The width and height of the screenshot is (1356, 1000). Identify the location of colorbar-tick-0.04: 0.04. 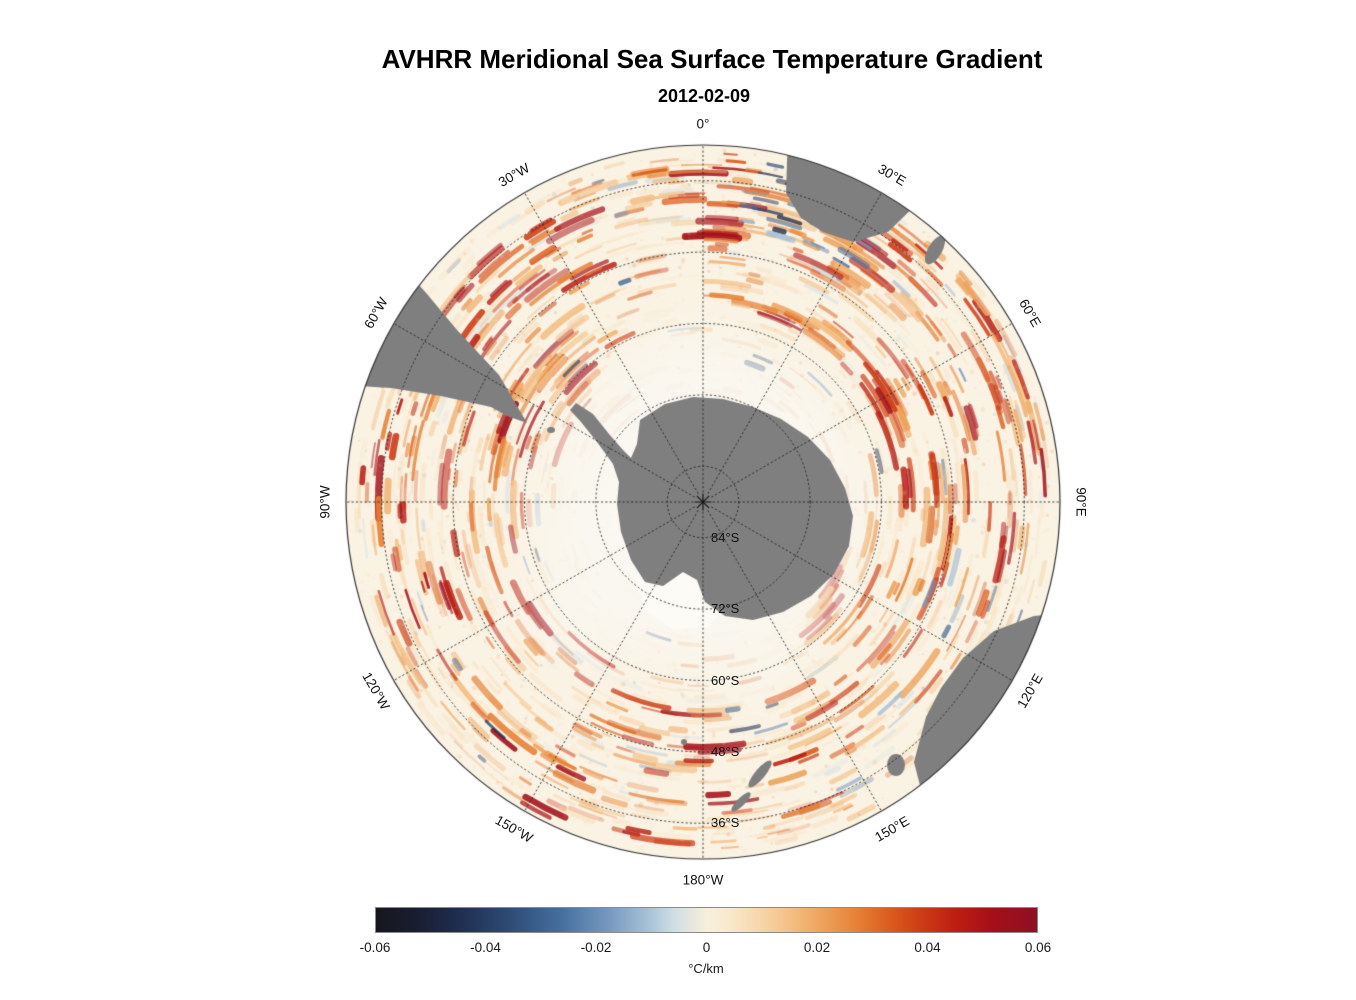
(927, 947).